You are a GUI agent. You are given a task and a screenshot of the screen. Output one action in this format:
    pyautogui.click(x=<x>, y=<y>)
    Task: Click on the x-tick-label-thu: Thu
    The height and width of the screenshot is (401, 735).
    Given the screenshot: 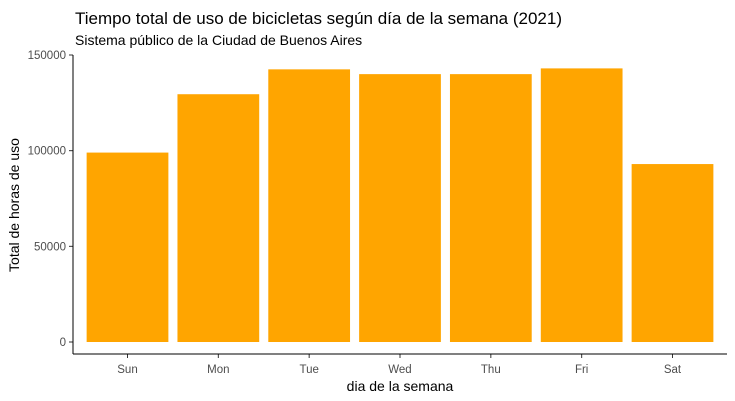 What is the action you would take?
    pyautogui.click(x=491, y=370)
    